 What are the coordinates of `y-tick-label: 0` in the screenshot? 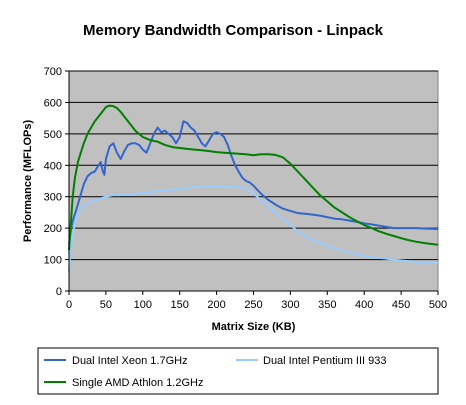 It's located at (59, 292).